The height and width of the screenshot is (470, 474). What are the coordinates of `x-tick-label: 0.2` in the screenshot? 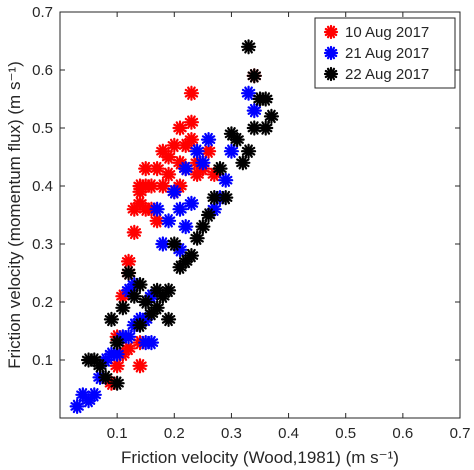 It's located at (174, 433).